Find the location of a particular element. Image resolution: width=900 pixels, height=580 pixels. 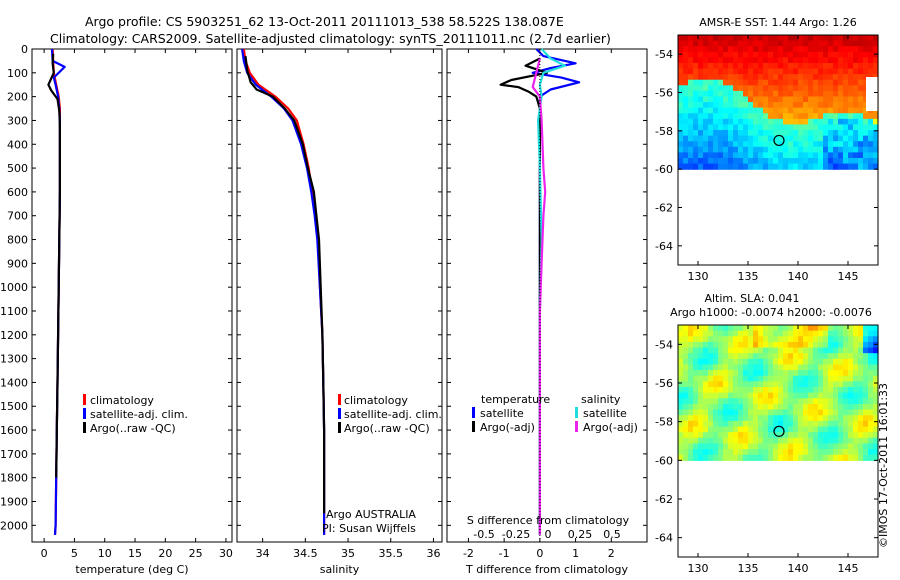

x-tick-label: 25 is located at coordinates (196, 553).